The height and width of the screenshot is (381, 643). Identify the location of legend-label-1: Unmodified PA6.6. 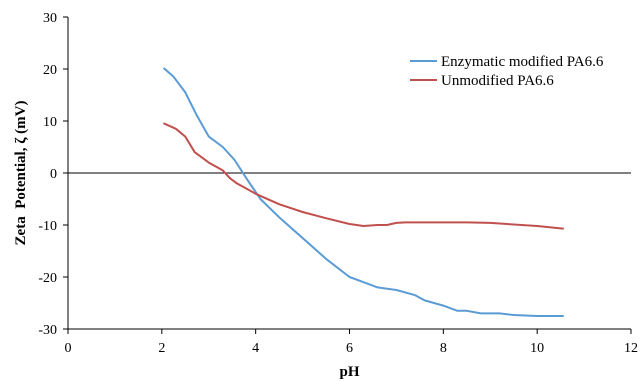
(497, 81).